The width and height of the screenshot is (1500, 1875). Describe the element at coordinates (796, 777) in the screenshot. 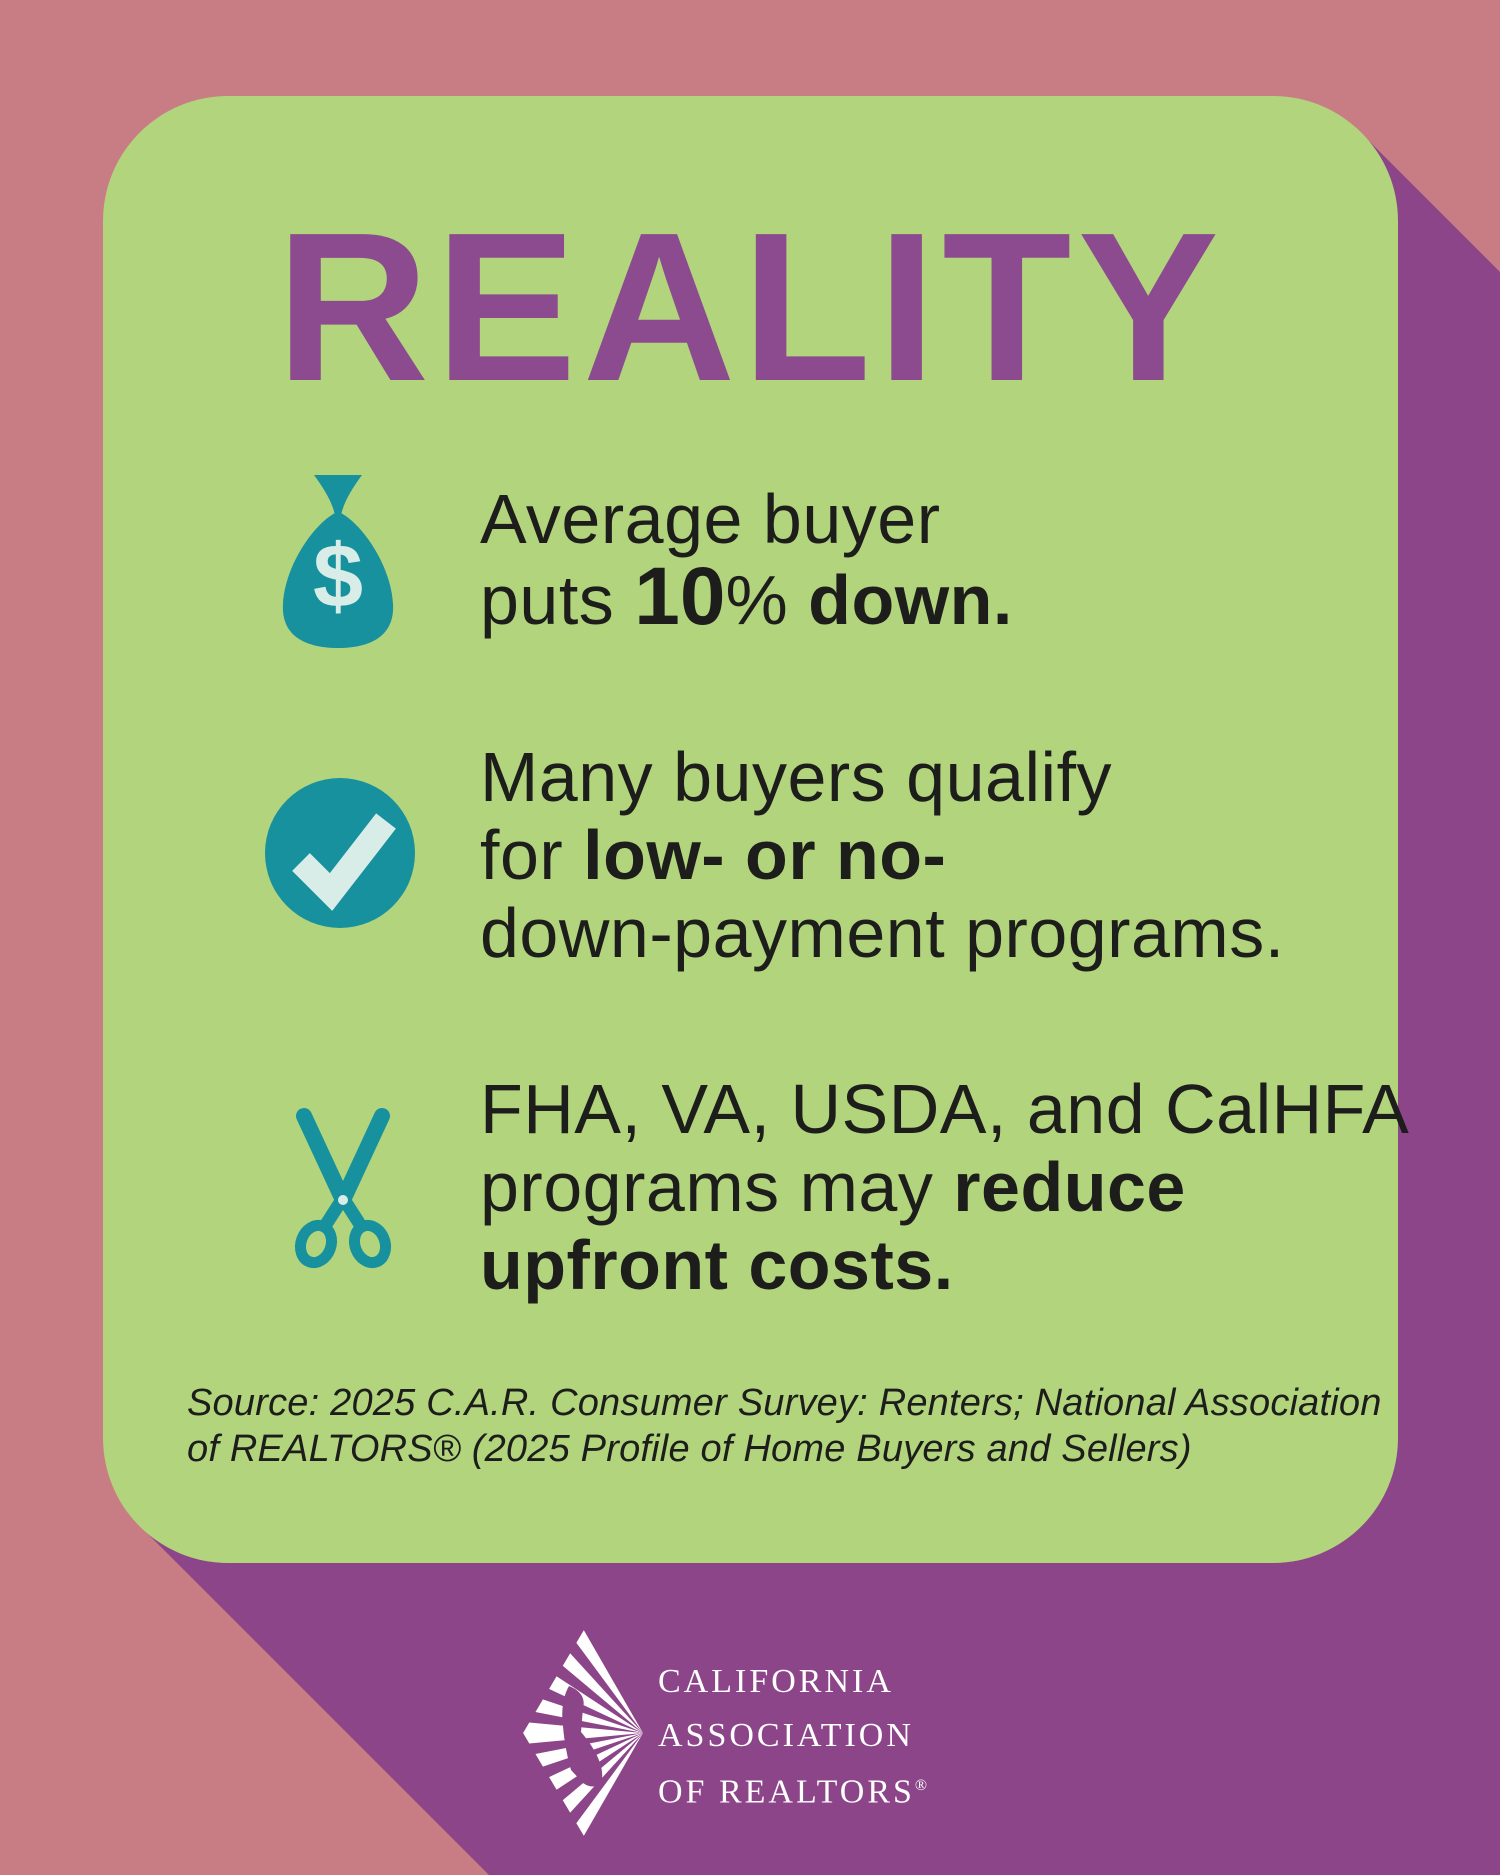

I see `bullet-2-line-1: Many buyers qualify` at that location.